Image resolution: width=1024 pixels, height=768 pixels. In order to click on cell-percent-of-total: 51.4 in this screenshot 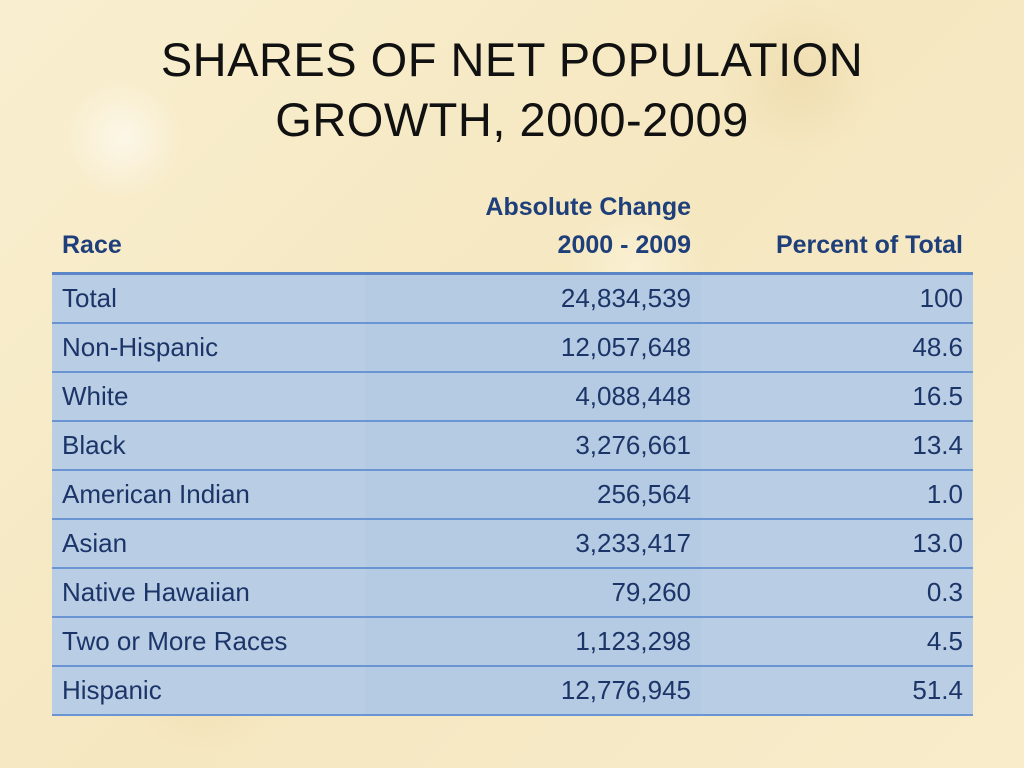, I will do `click(837, 691)`.